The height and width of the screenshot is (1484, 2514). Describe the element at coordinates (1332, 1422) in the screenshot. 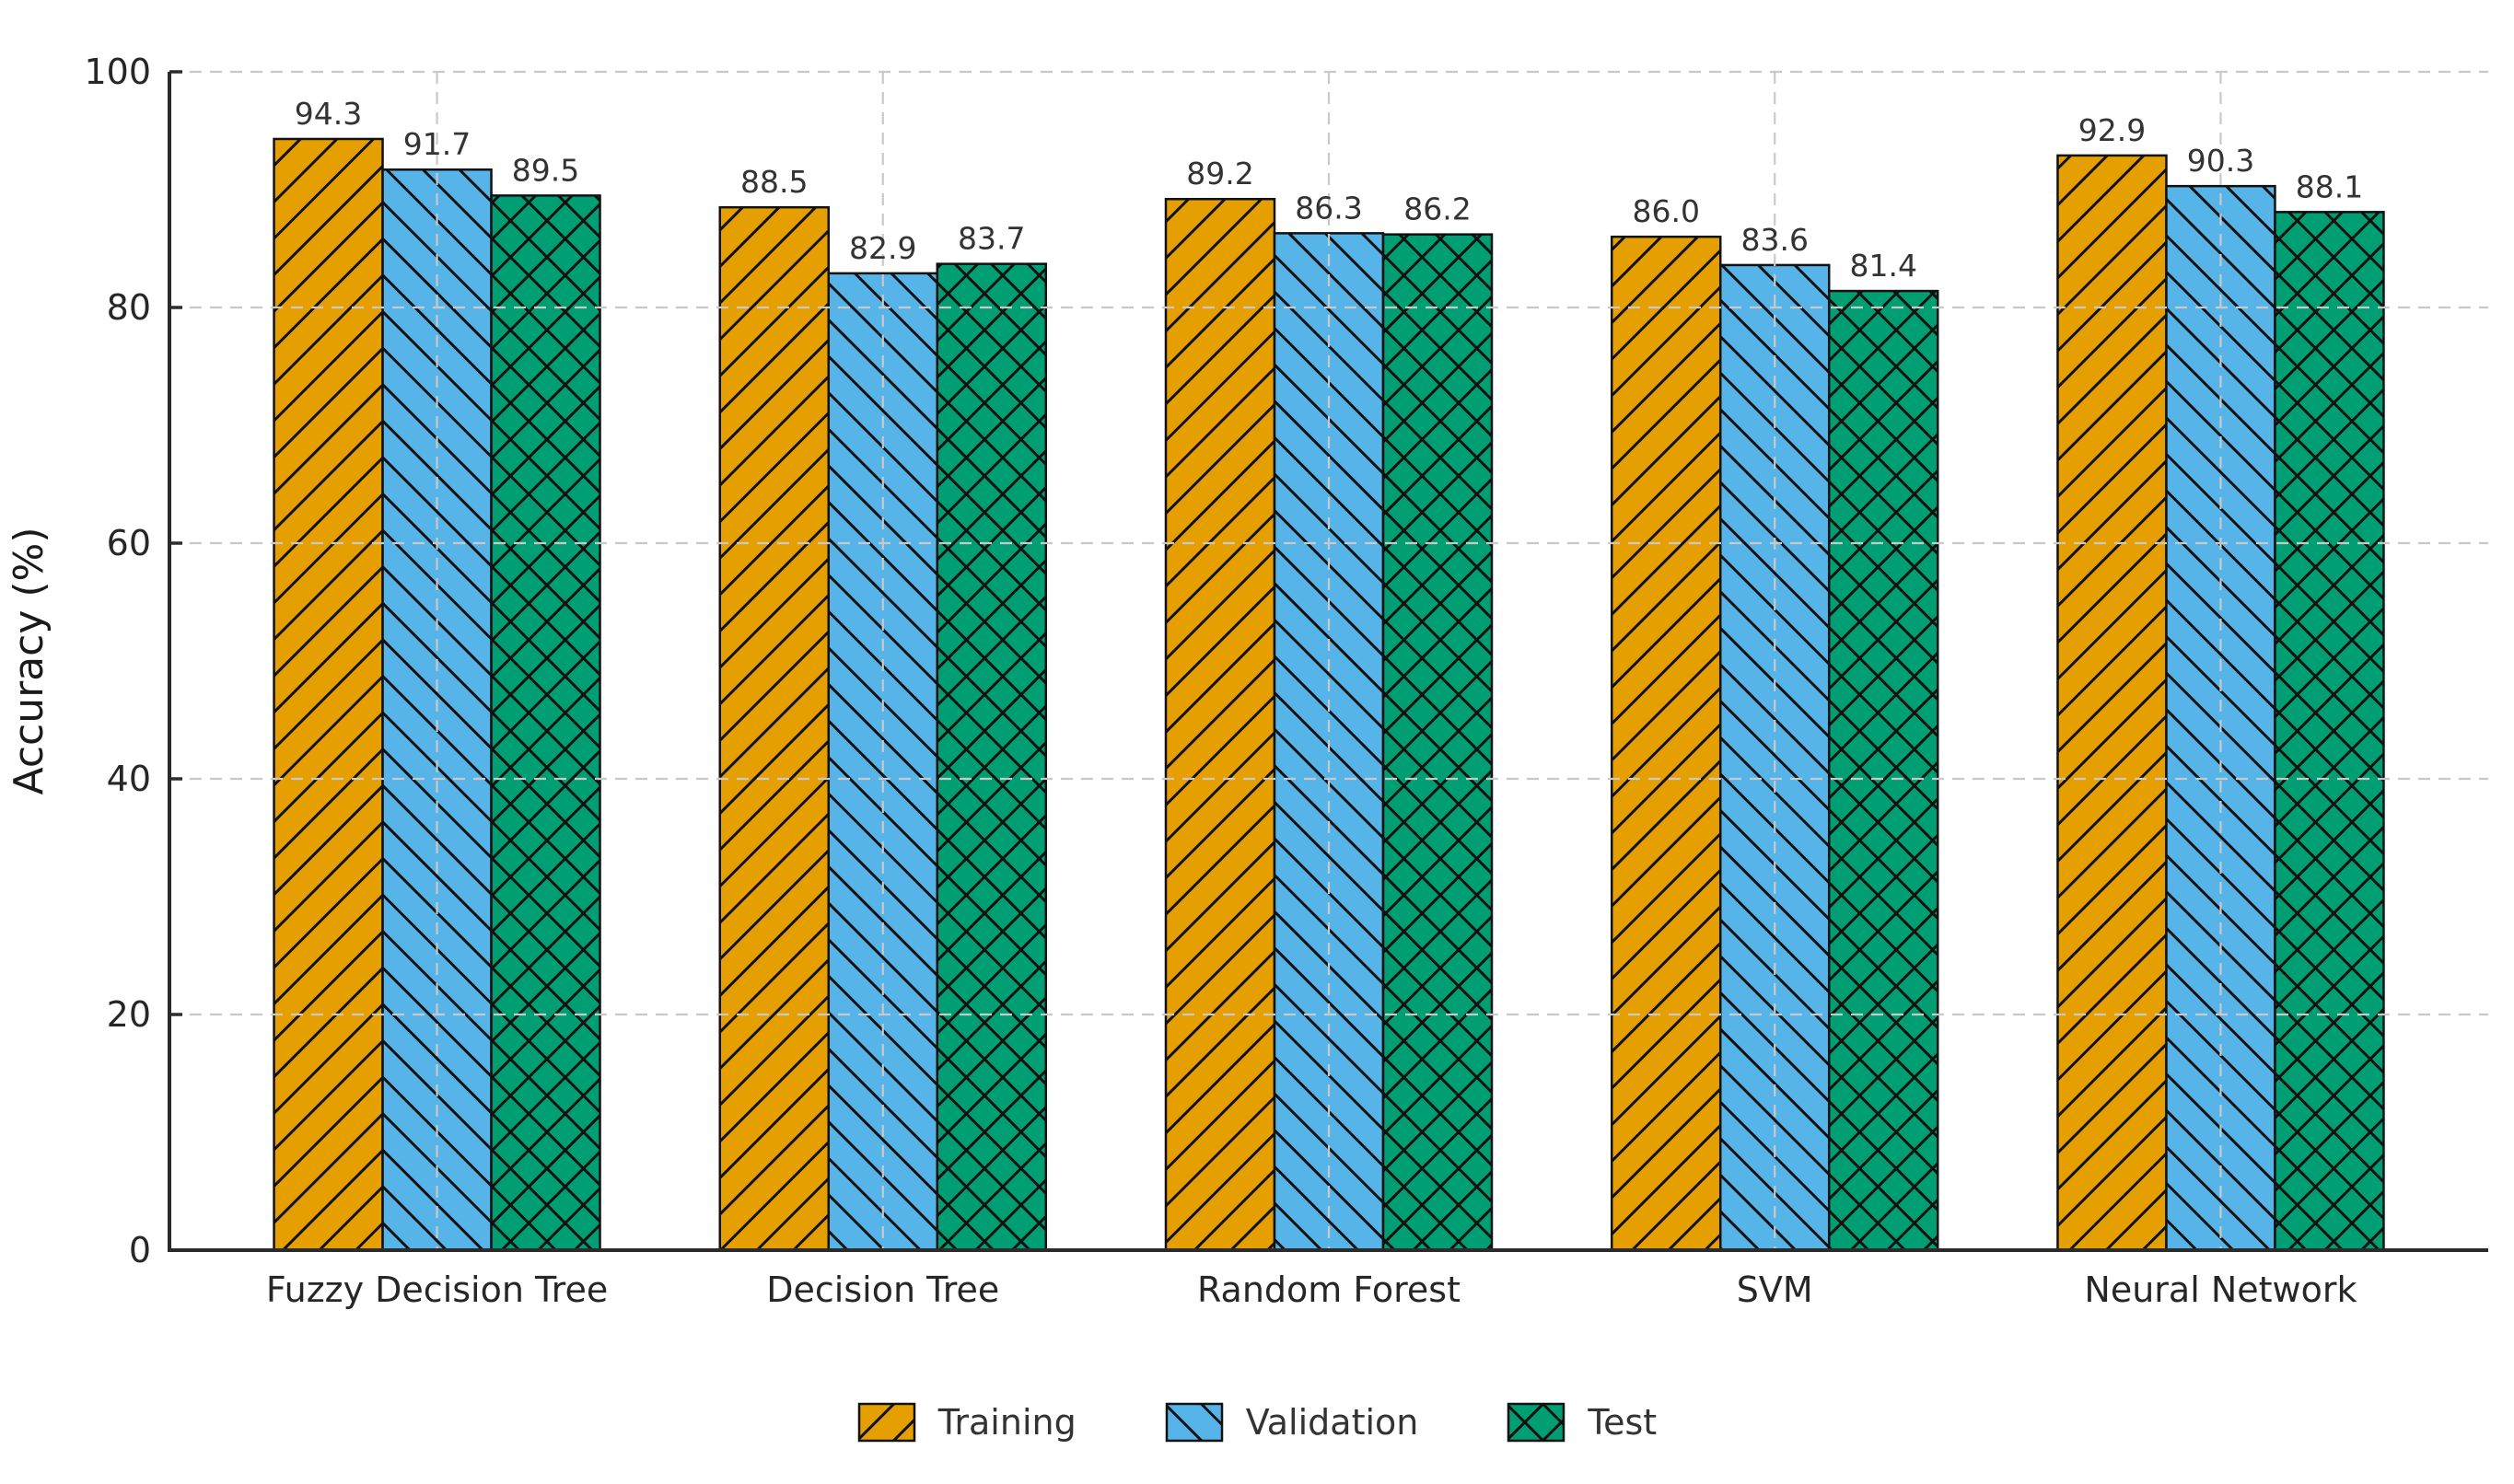

I see `legend-label-validation: Validation` at that location.